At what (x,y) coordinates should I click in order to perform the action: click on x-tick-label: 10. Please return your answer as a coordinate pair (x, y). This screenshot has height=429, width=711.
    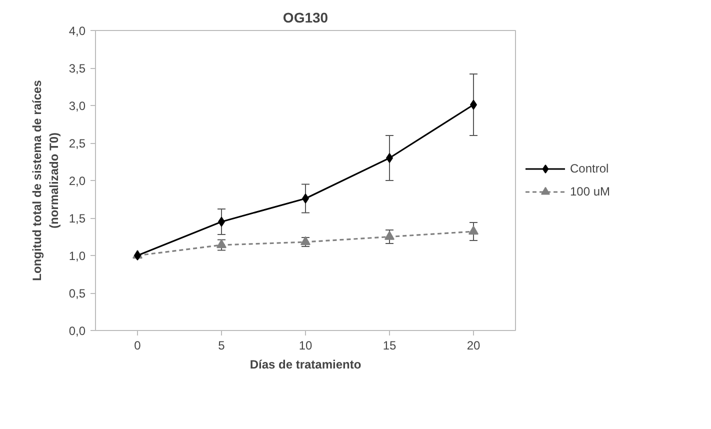
    Looking at the image, I should click on (305, 345).